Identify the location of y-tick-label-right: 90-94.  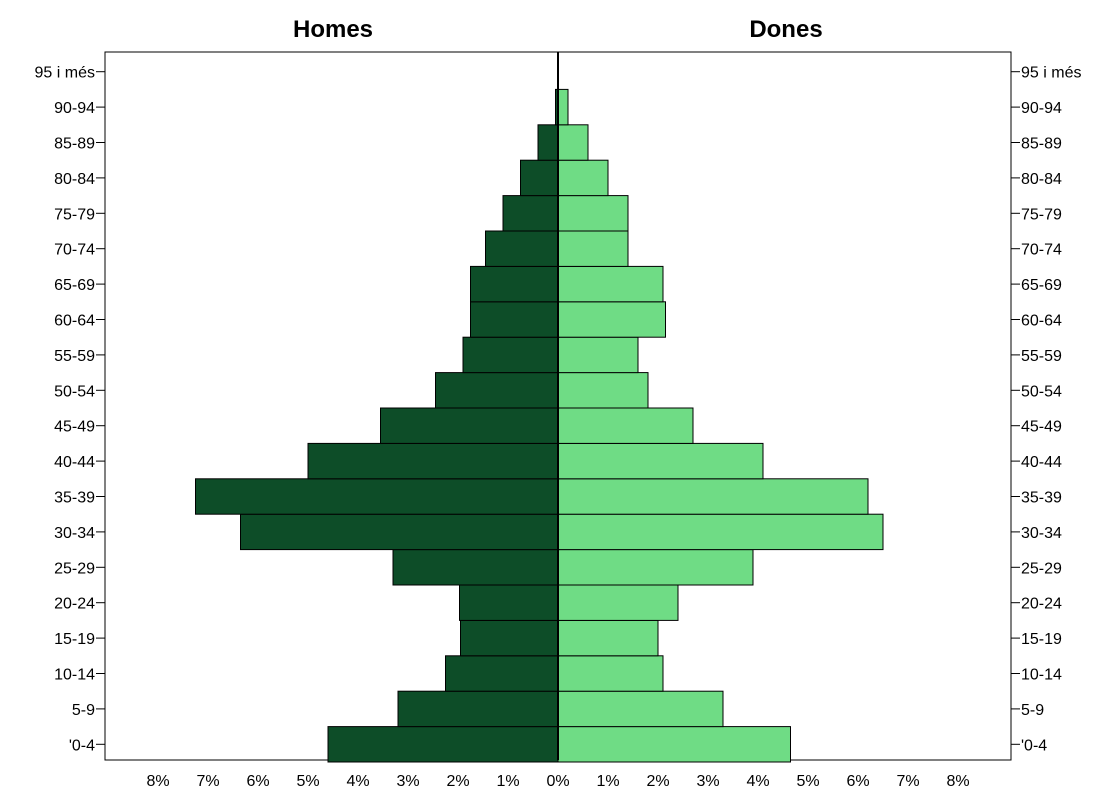
(1041, 108).